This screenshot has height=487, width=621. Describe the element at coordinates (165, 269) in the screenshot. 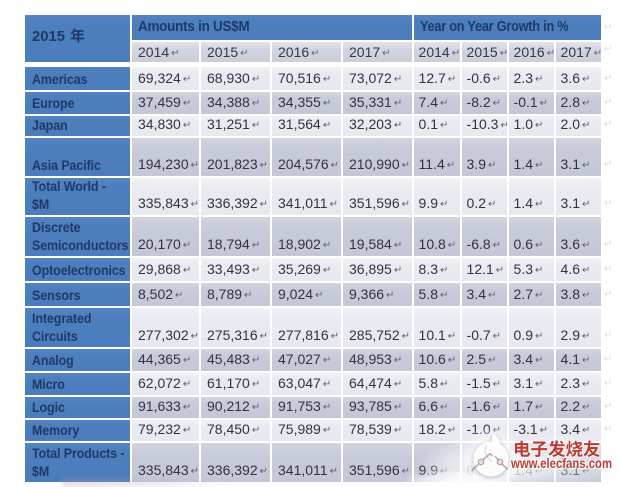

I see `amount-cell: 29,868 ↵` at that location.